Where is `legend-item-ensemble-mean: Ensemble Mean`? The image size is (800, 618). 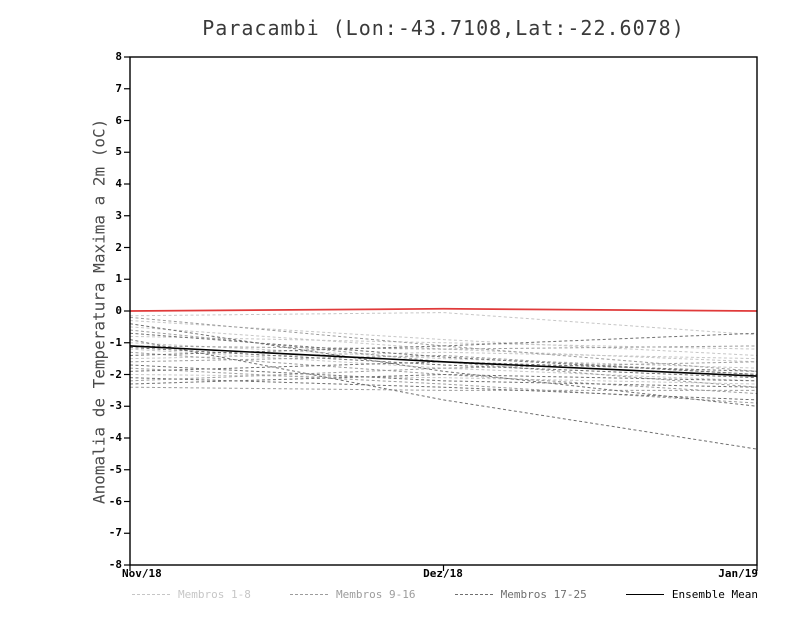
legend-item-ensemble-mean: Ensemble Mean is located at coordinates (691, 594).